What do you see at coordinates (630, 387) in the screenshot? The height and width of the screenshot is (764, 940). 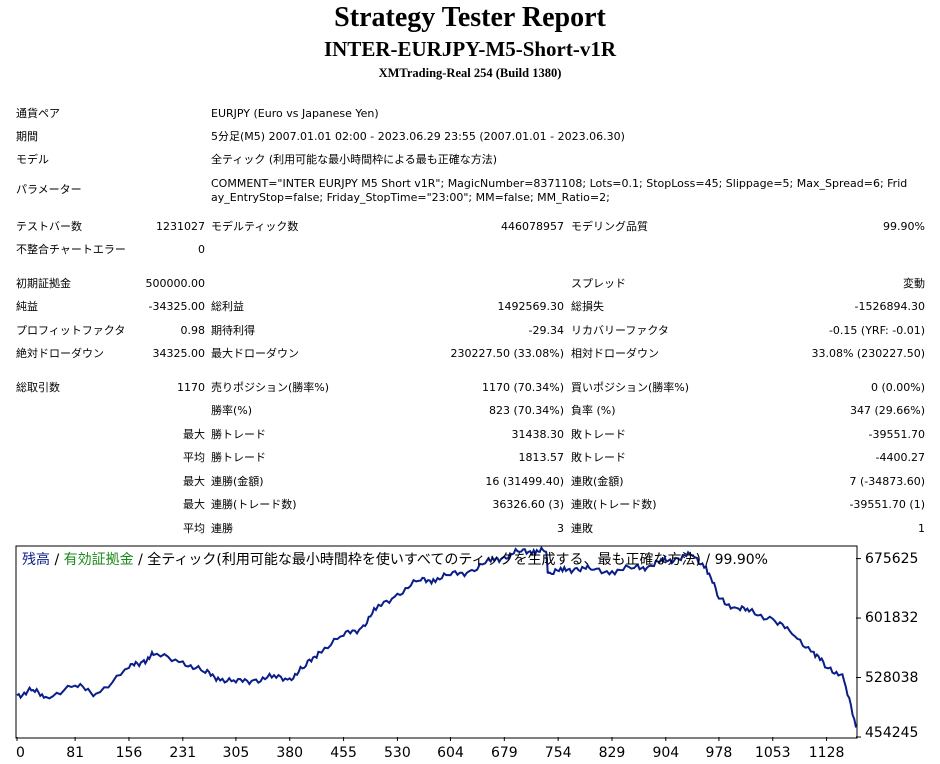 I see `long-label: 買いポジション(勝率%)` at bounding box center [630, 387].